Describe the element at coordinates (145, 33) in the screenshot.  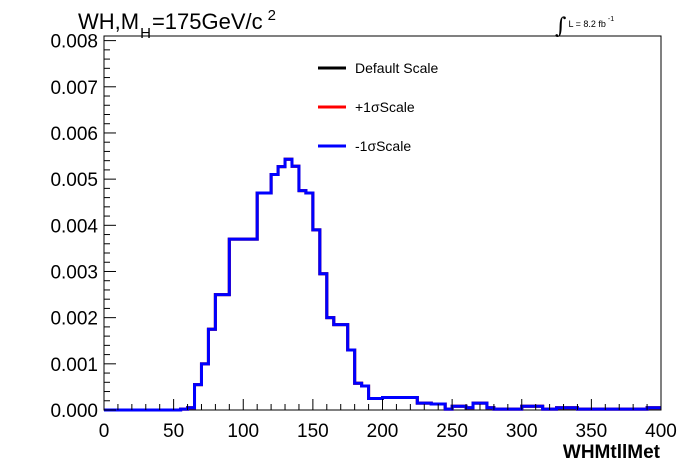
I see `title-subscript: H` at that location.